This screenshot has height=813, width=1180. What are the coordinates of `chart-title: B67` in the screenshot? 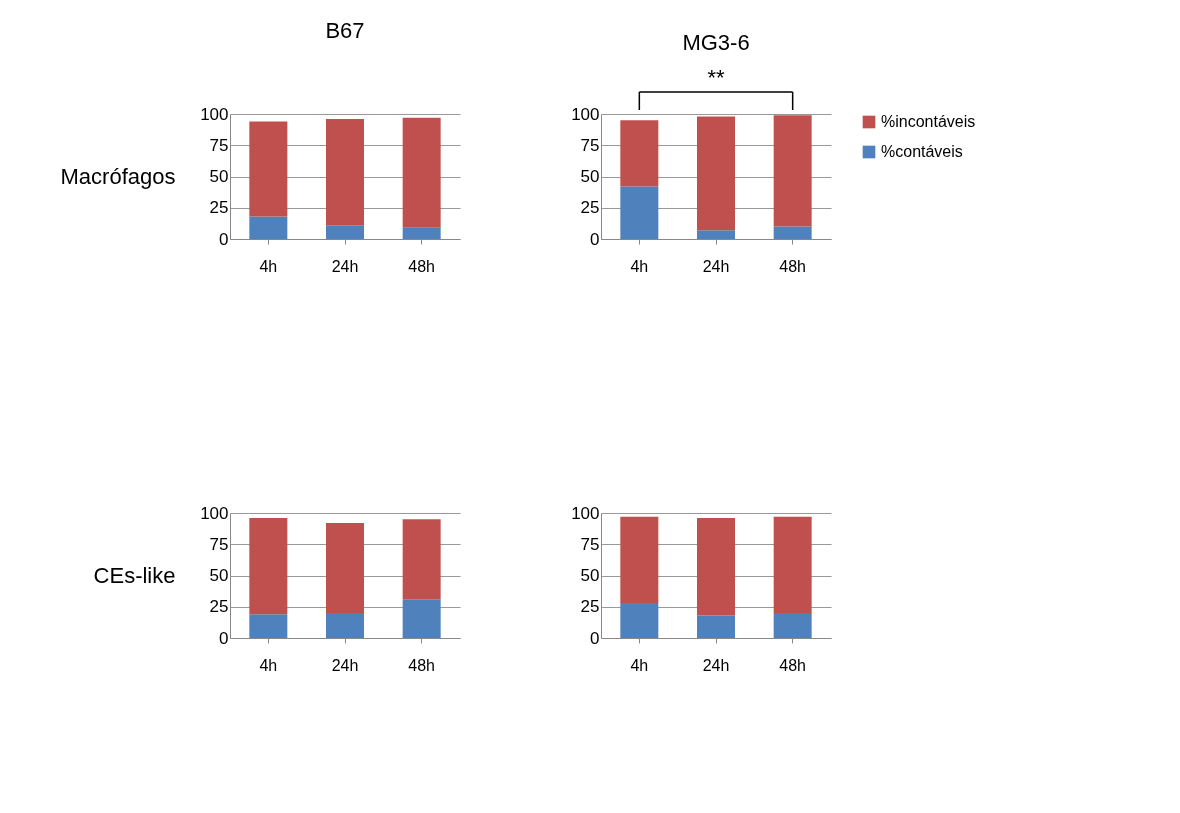 It's located at (345, 30).